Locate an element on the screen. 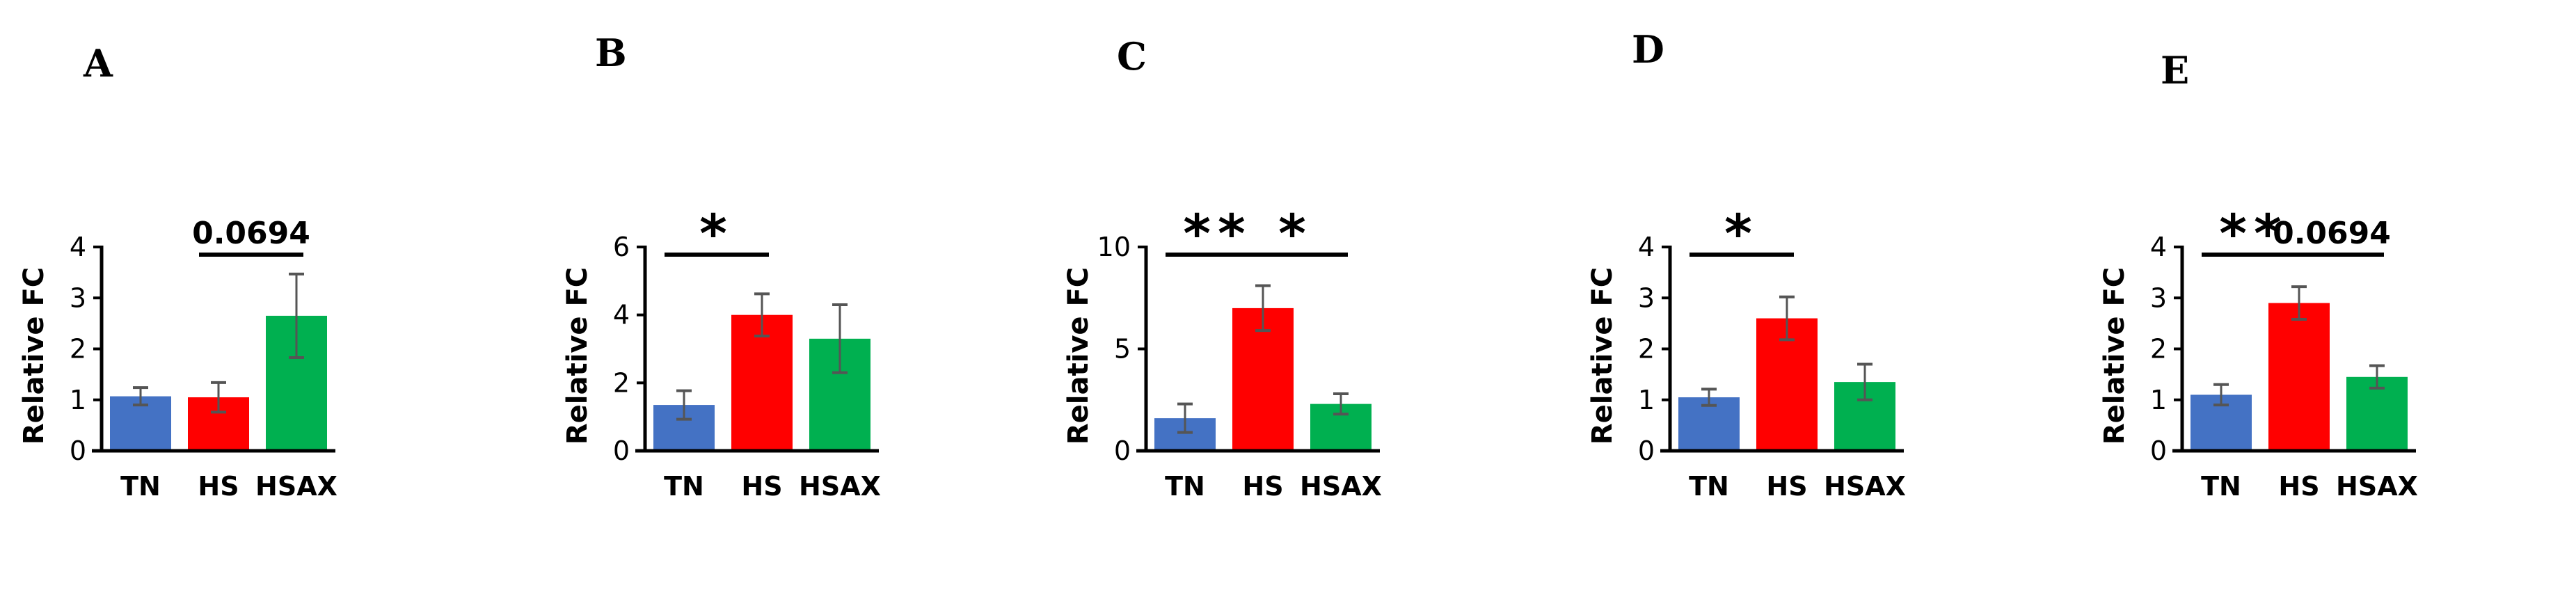 The image size is (2576, 615). panel-b: B Relative FC 0 2 4 6 TN HS HSAX * is located at coordinates (721, 266).